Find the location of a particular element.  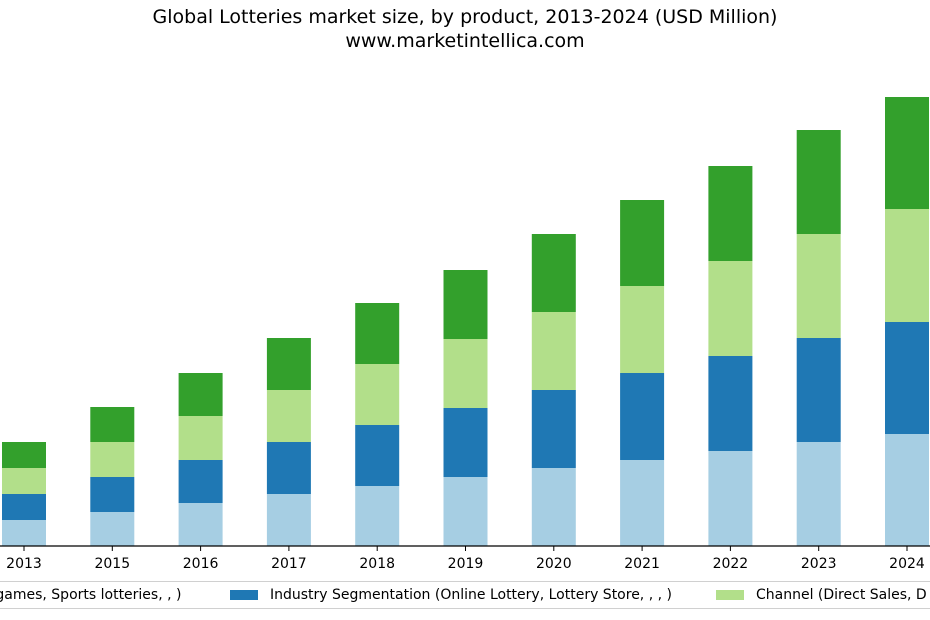

x-tick-label: 2013 is located at coordinates (24, 564).